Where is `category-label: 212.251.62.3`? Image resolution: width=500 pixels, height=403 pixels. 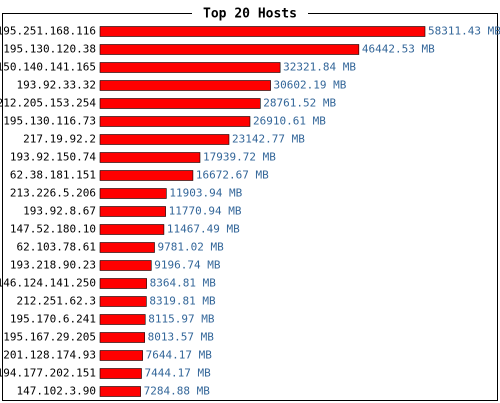 category-label: 212.251.62.3 is located at coordinates (56, 301).